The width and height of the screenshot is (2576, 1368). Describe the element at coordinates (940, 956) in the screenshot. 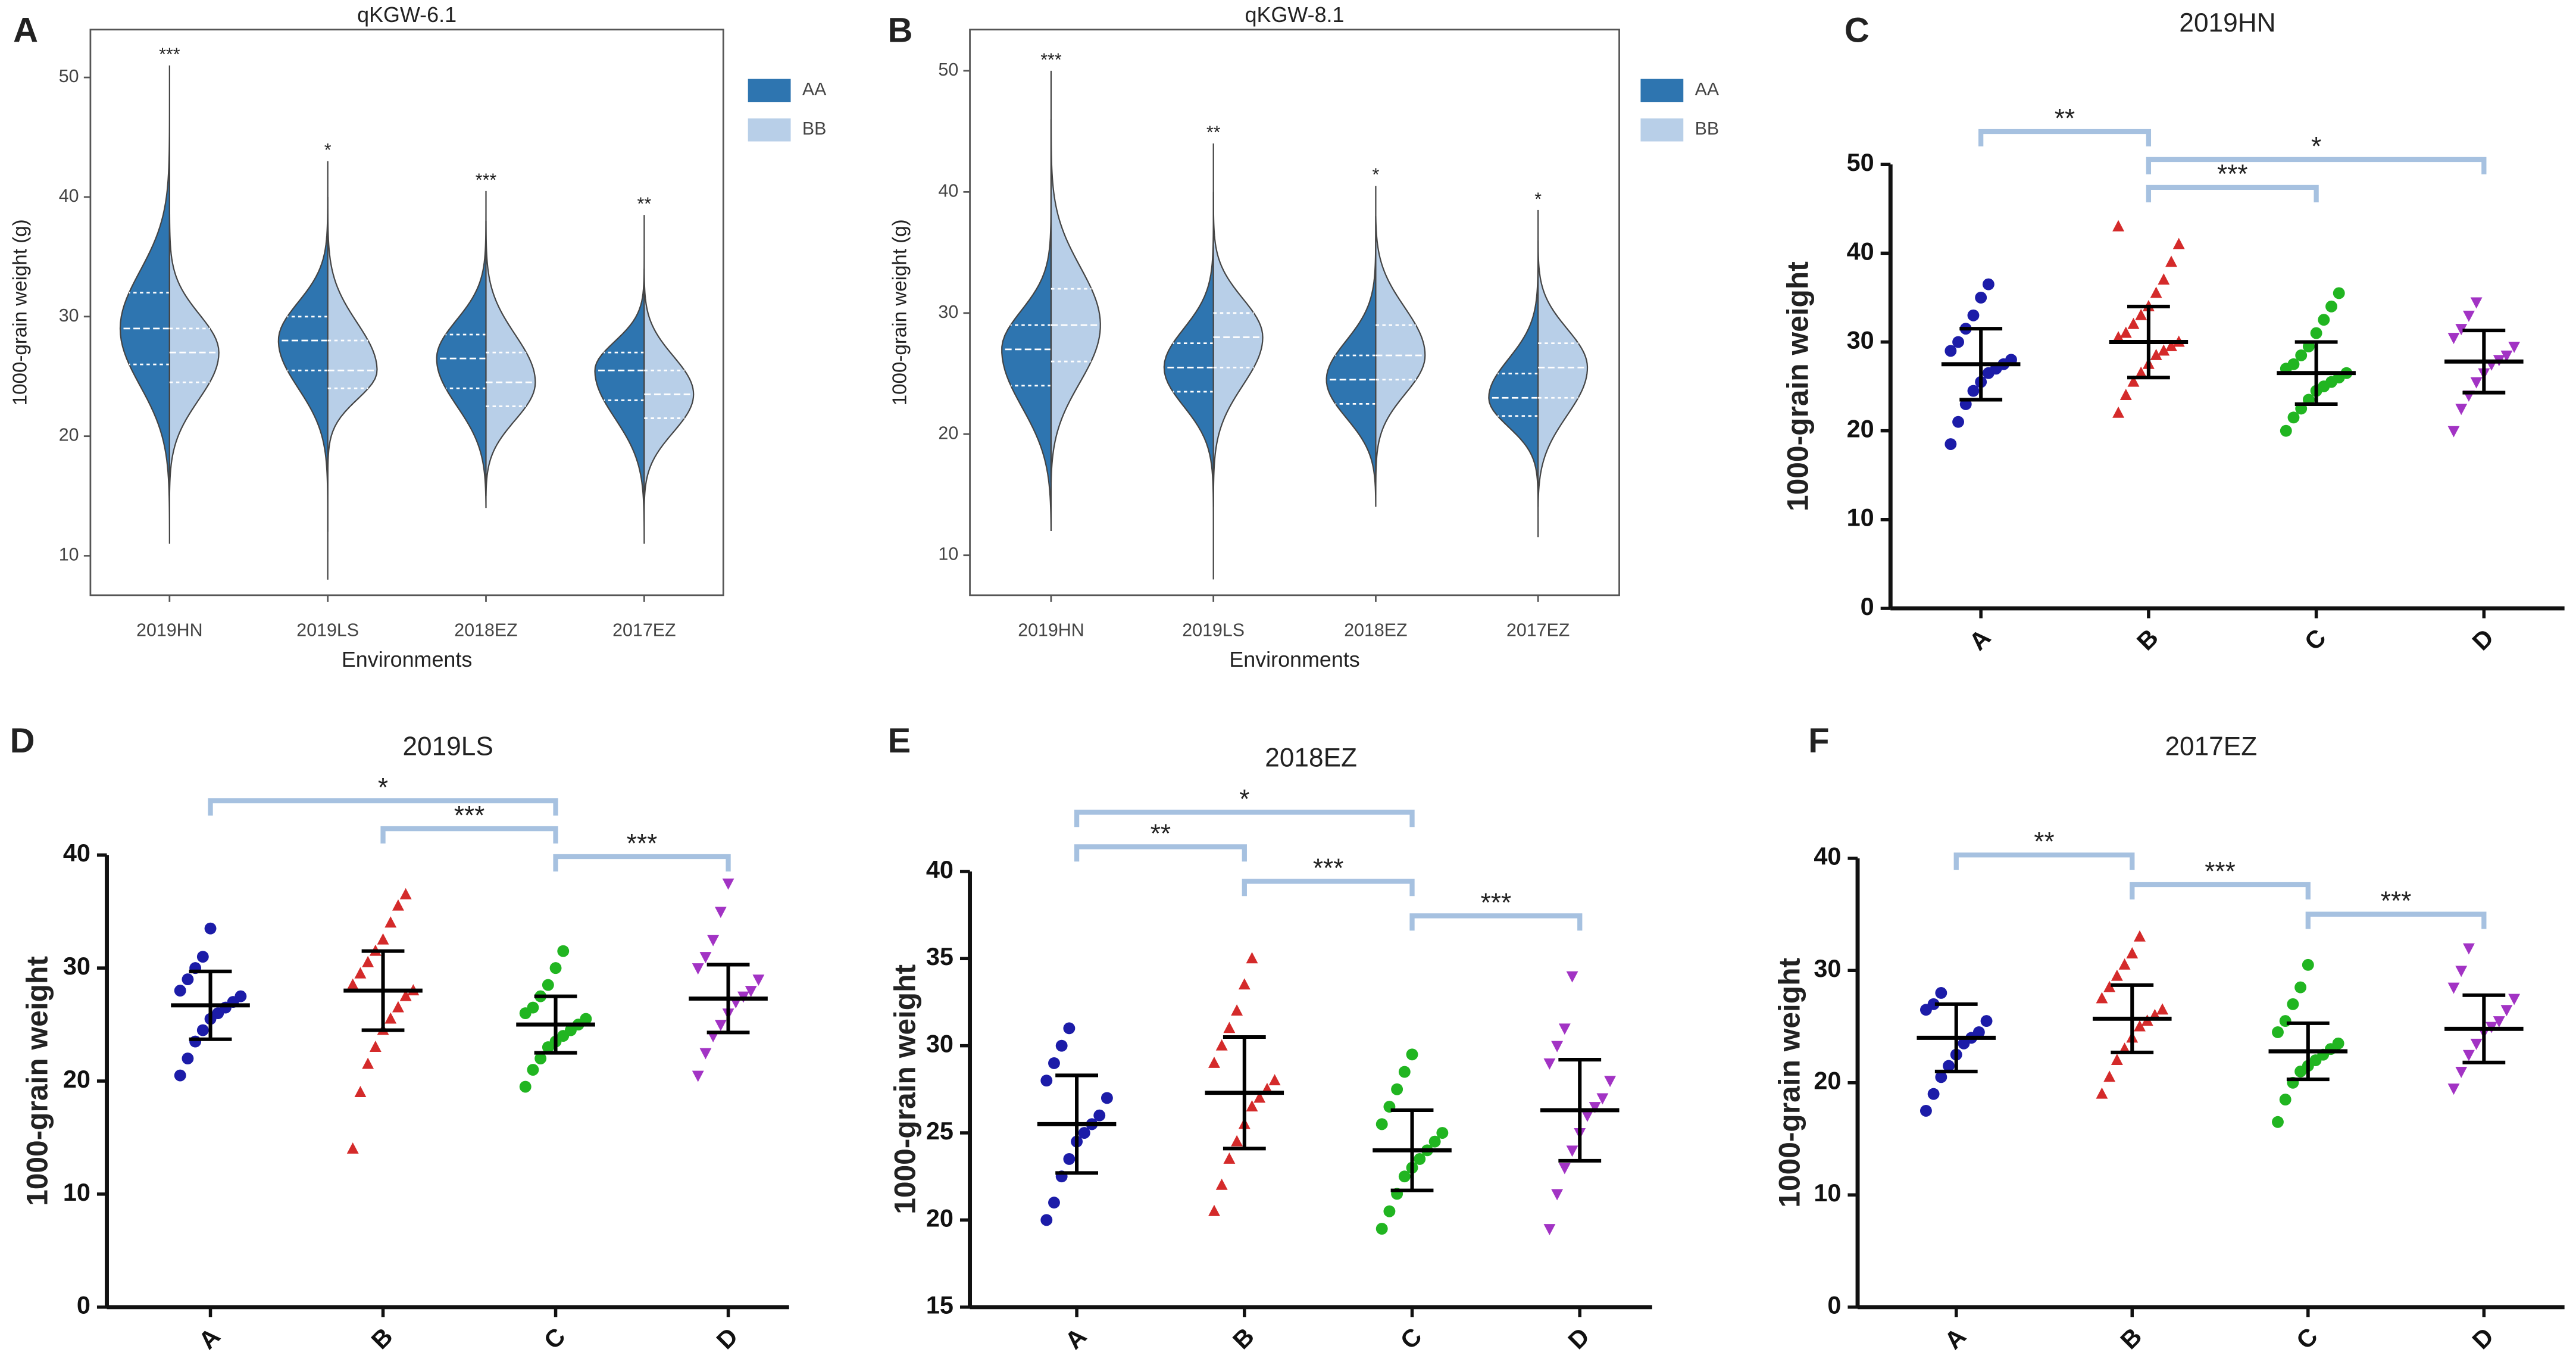

I see `y-tick-label: 35` at that location.